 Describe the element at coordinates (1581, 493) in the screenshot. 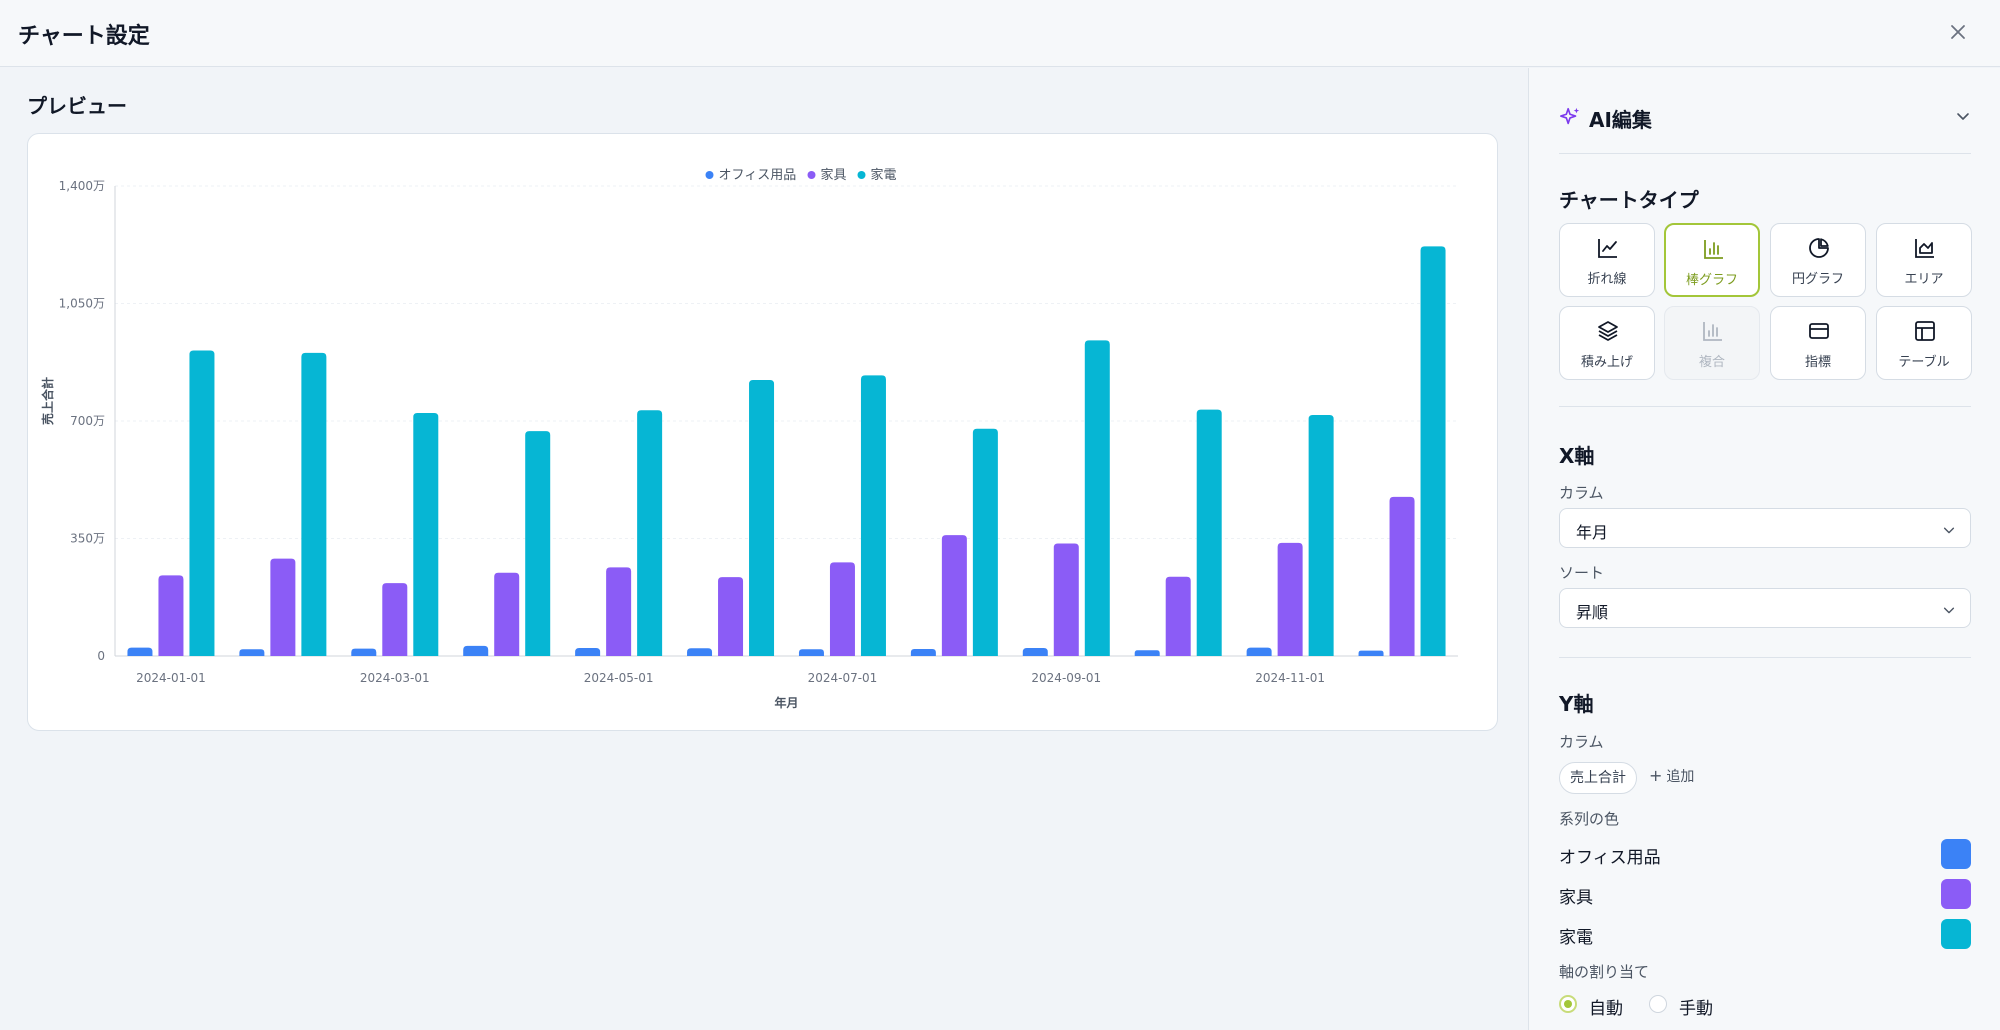

I see `x-column-label: カラム` at that location.